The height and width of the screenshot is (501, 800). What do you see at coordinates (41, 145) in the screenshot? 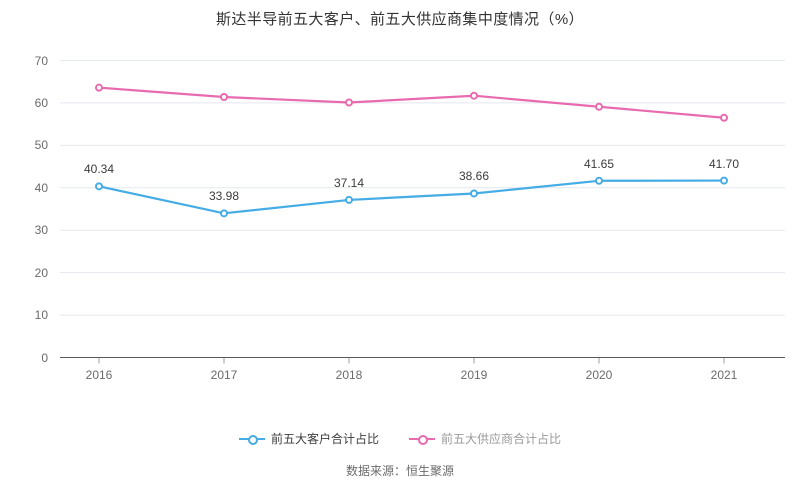
I see `y-axis-tick-label: 50` at bounding box center [41, 145].